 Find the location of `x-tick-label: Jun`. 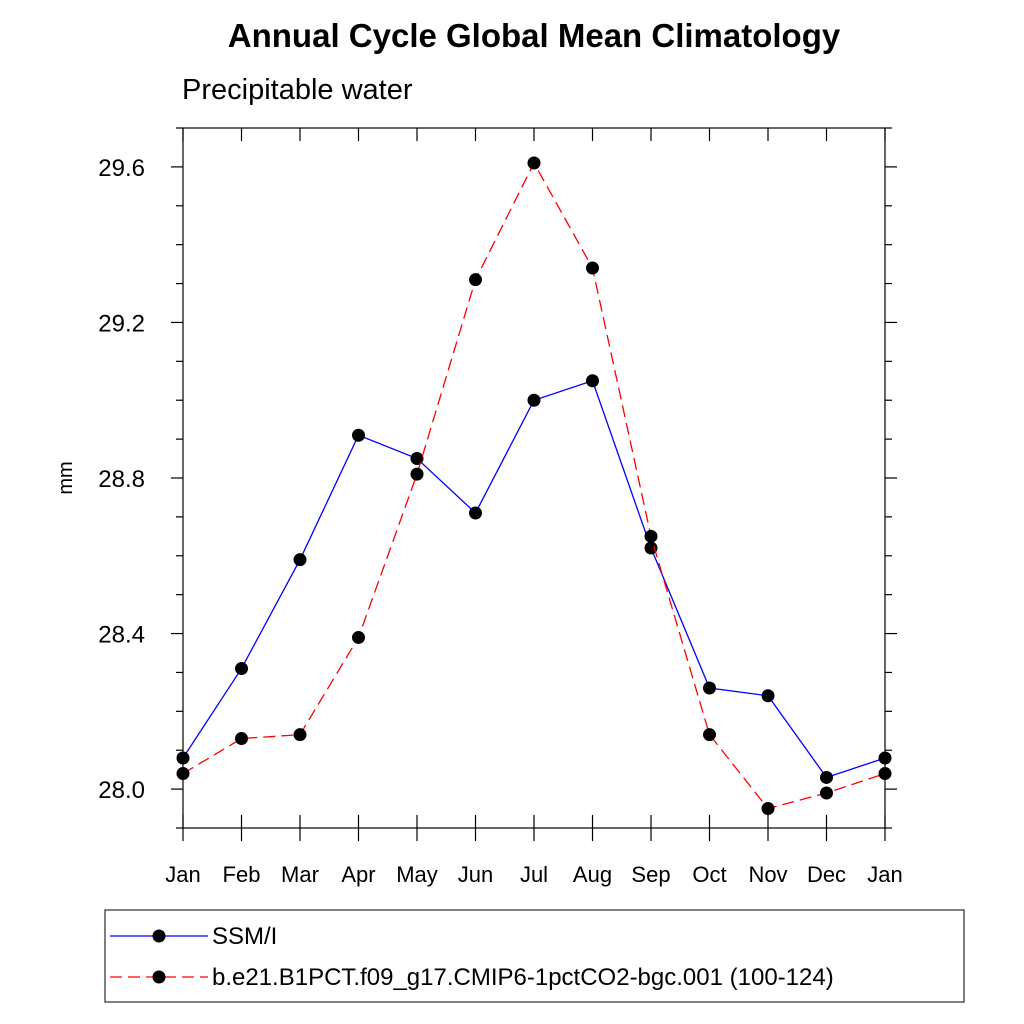

x-tick-label: Jun is located at coordinates (475, 874).